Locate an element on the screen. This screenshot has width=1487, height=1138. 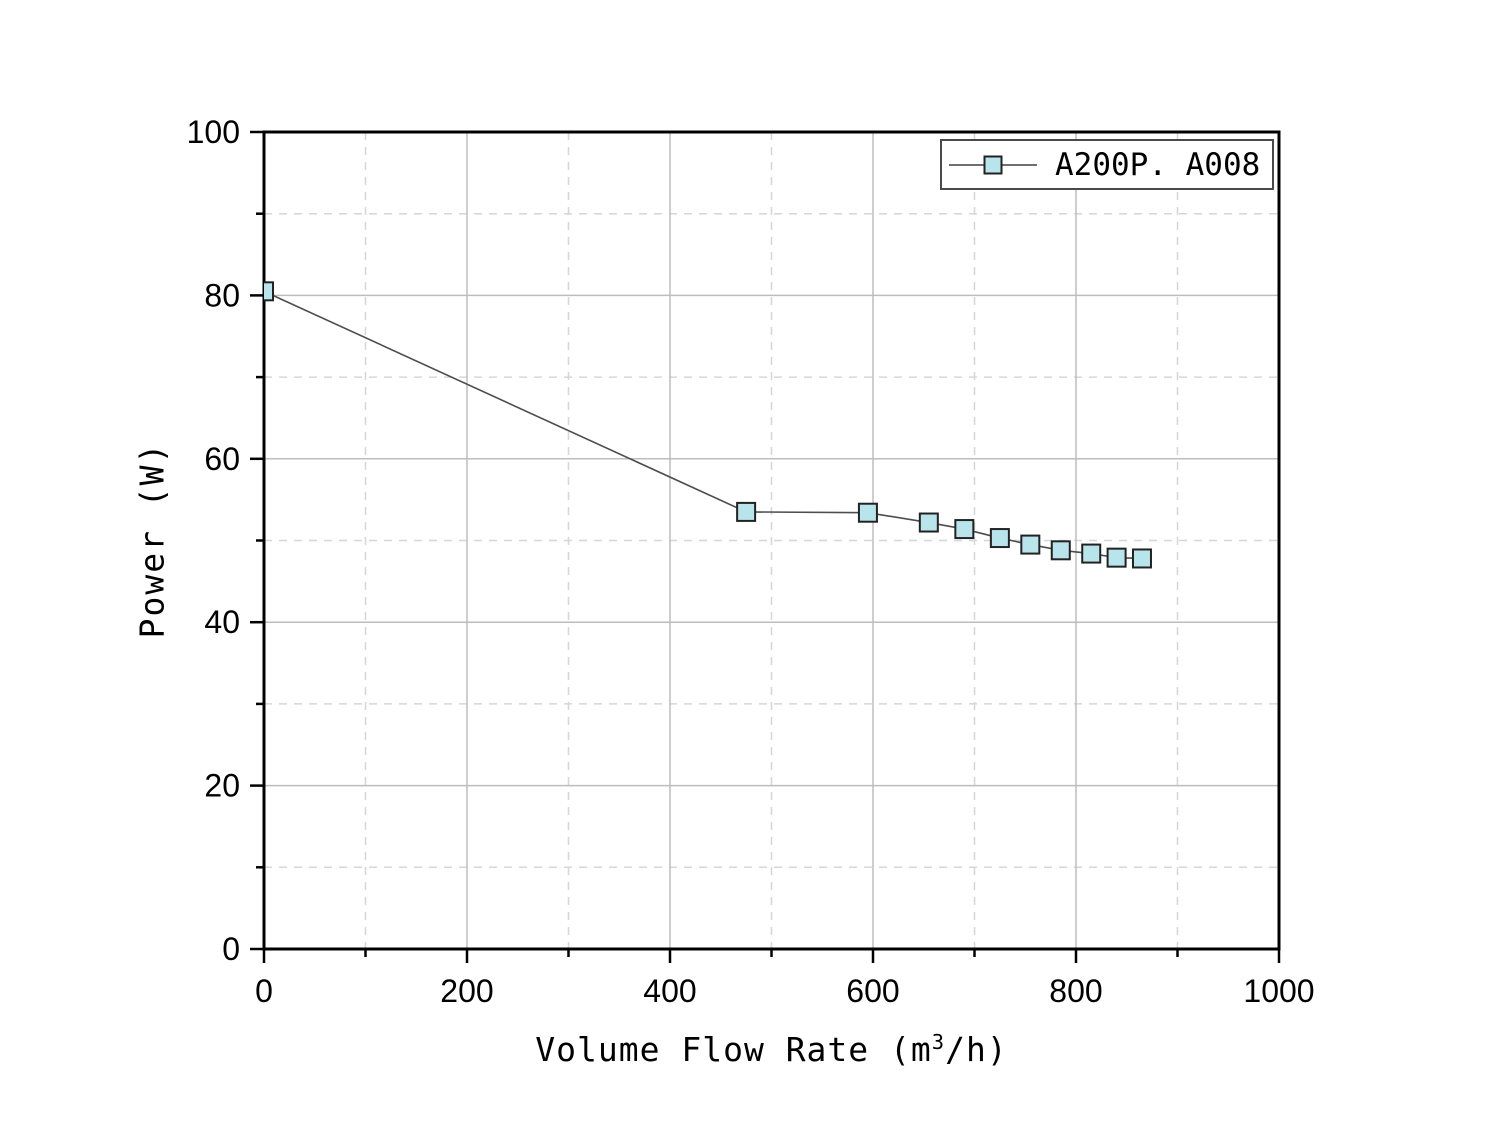
legend-swatch is located at coordinates (993, 164).